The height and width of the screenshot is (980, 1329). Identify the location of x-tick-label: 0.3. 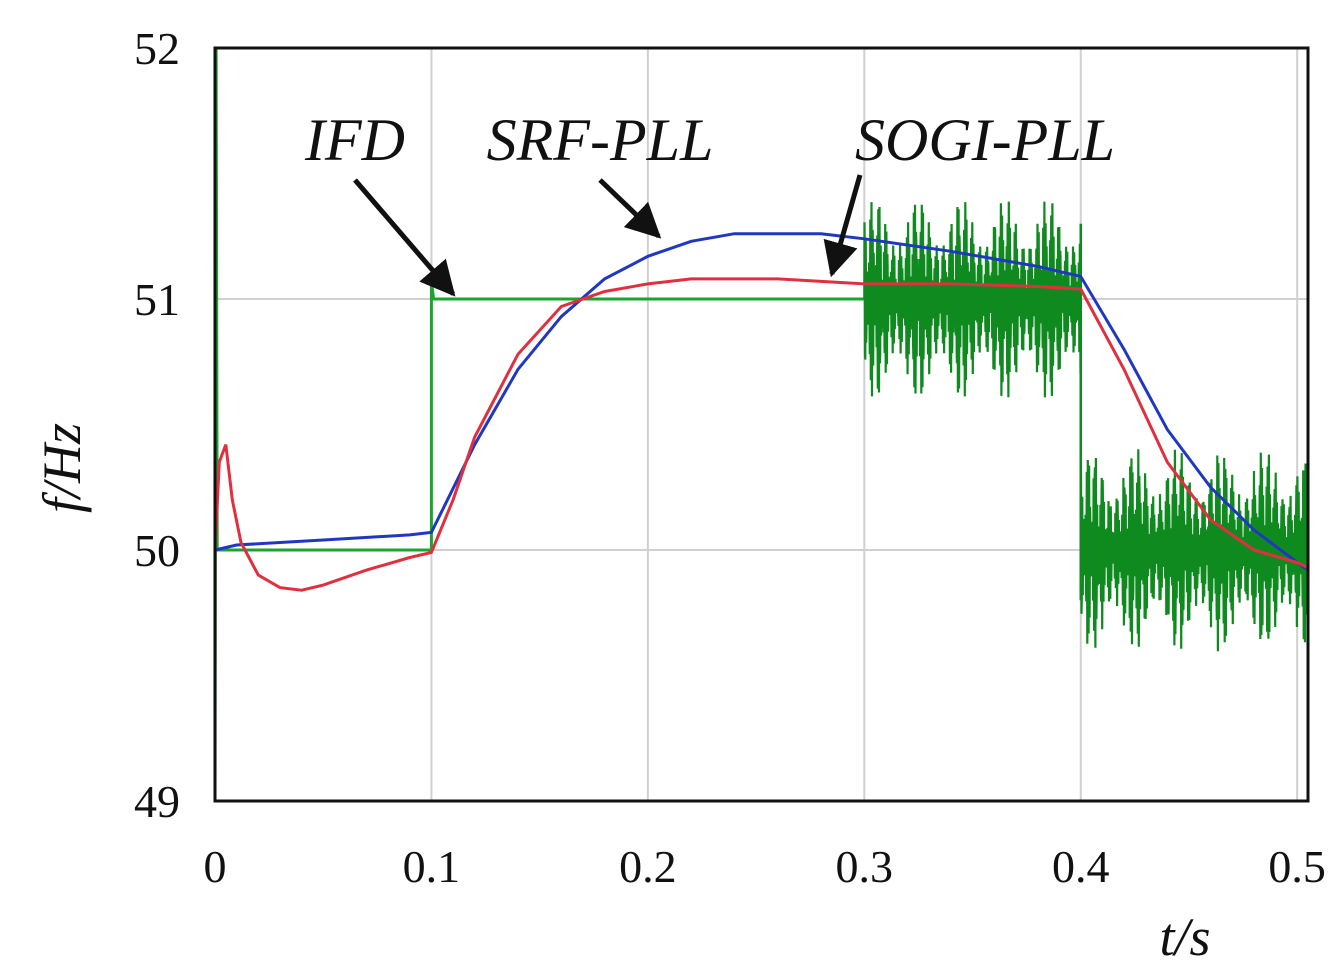
(865, 866).